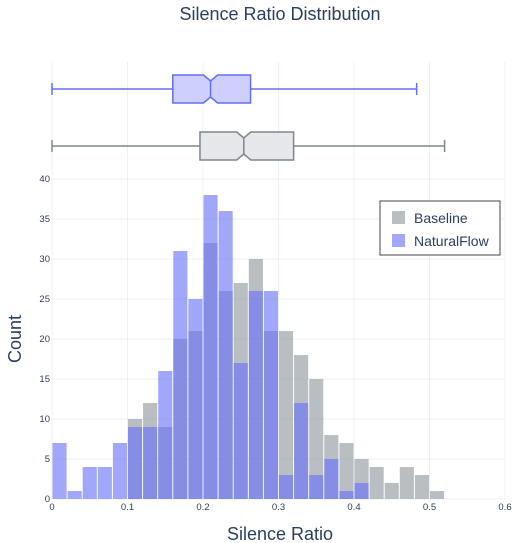 The image size is (516, 543). Describe the element at coordinates (398, 217) in the screenshot. I see `legend-swatch-baseline` at that location.